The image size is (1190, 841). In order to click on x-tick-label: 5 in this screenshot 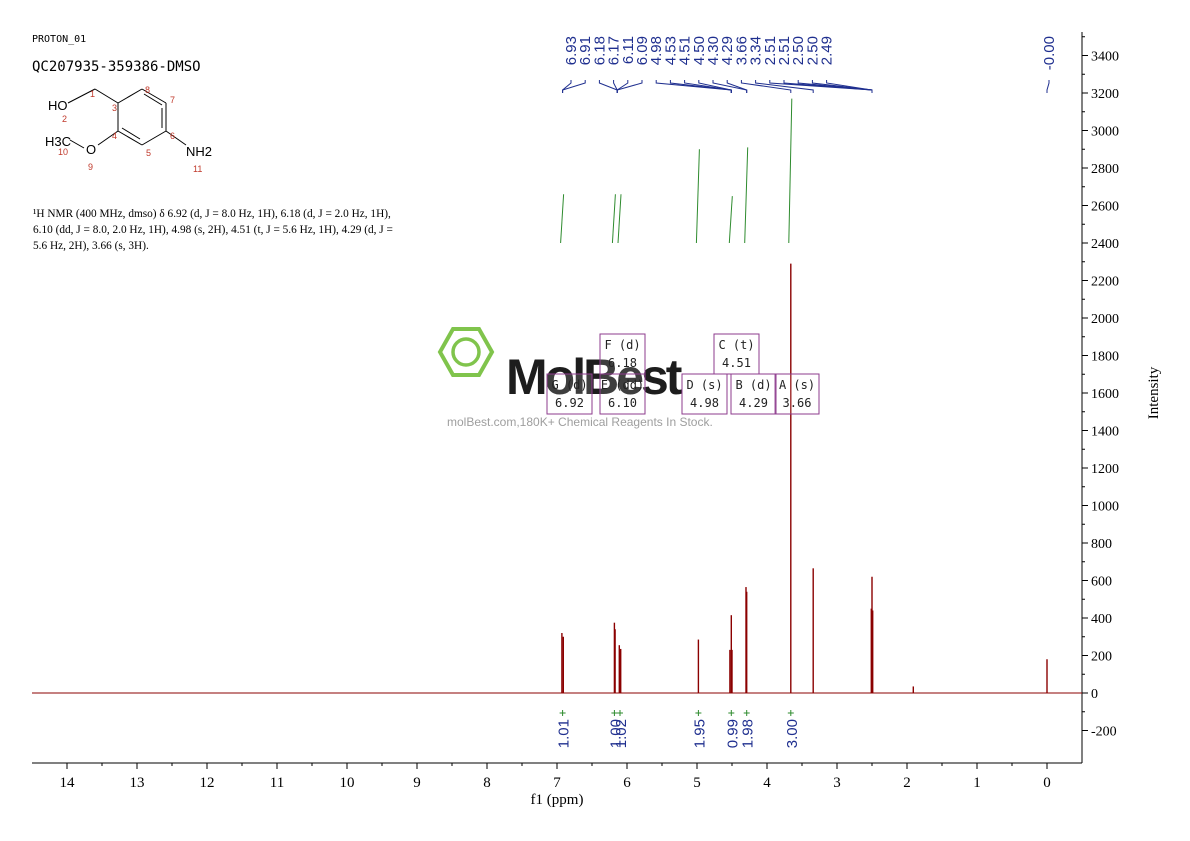, I will do `click(697, 783)`.